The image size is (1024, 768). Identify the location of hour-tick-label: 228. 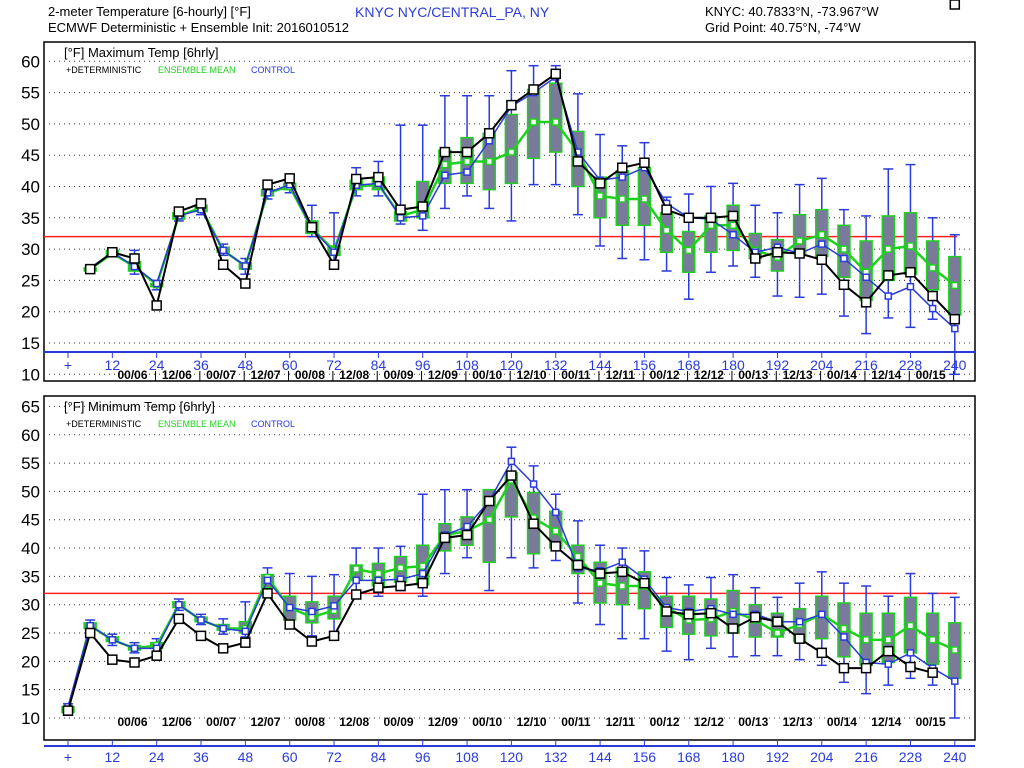
(911, 365).